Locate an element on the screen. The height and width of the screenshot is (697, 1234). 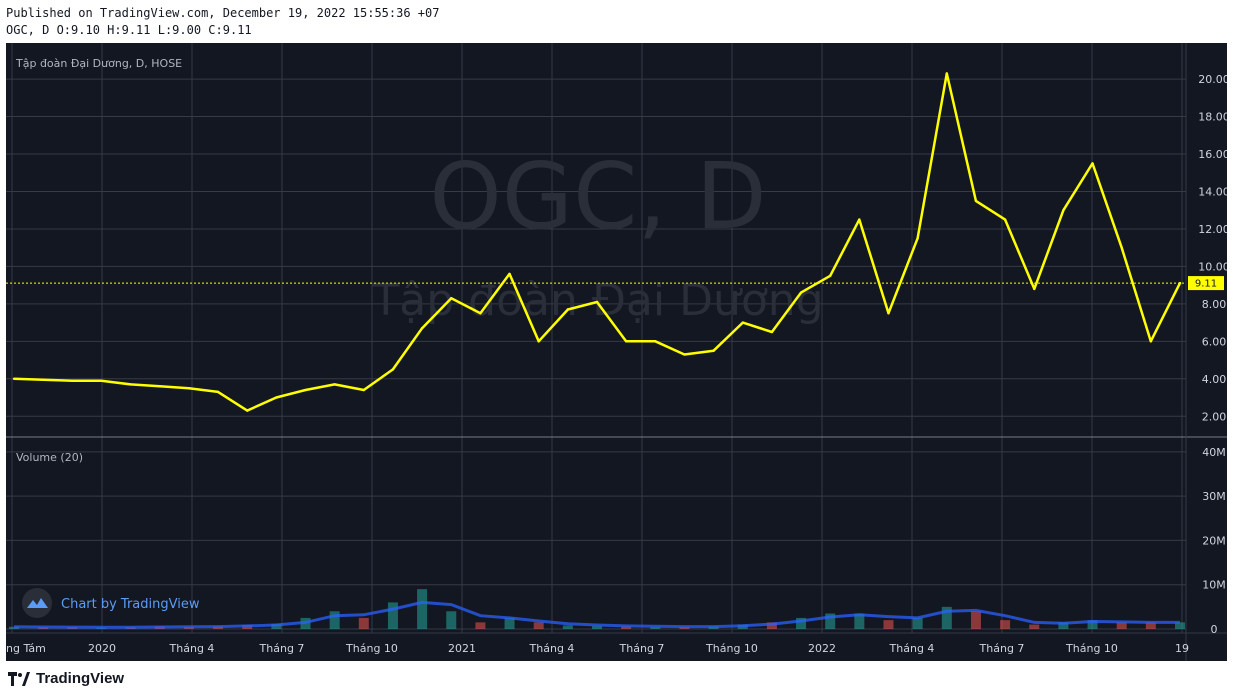
price-tick-label: 2.00 is located at coordinates (1214, 416).